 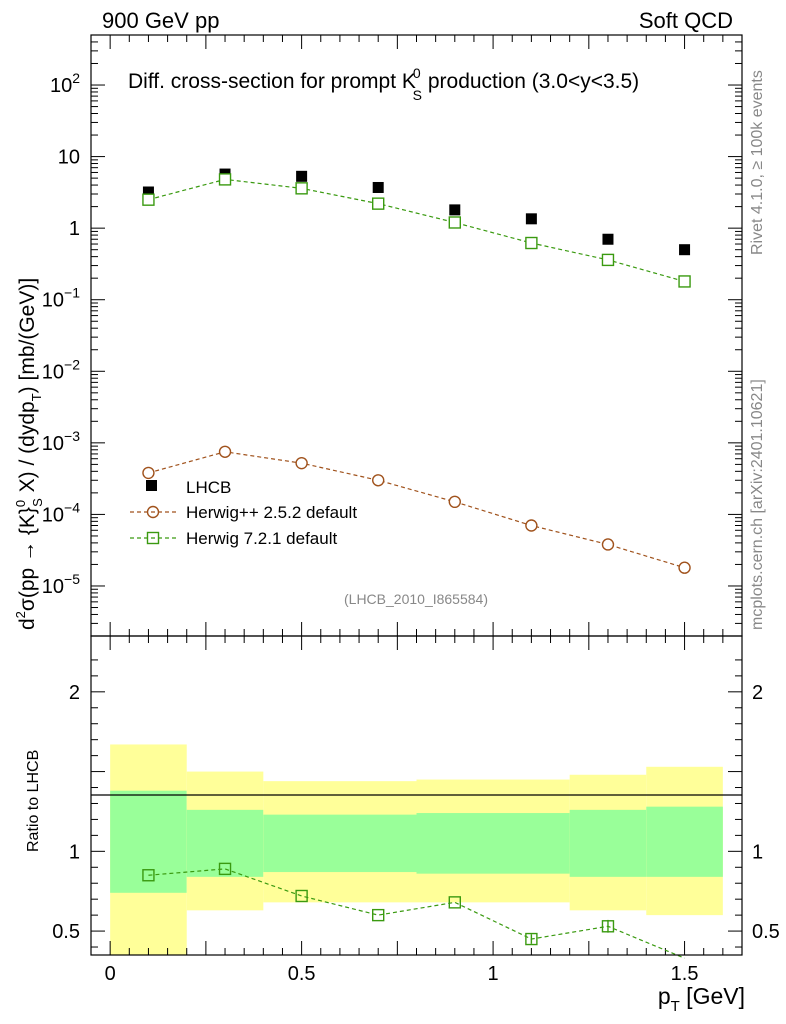 I want to click on legend-label-herwig7: Herwig 7.2.1 default, so click(x=261, y=538).